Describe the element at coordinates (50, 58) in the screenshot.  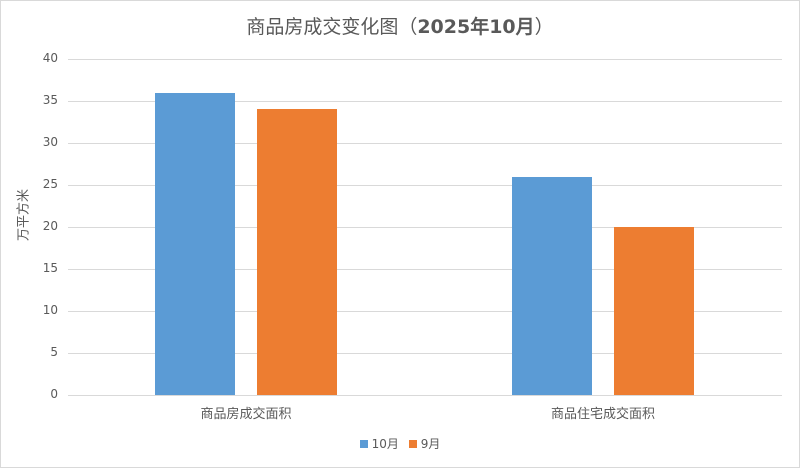
I see `y-tick-label: 40` at that location.